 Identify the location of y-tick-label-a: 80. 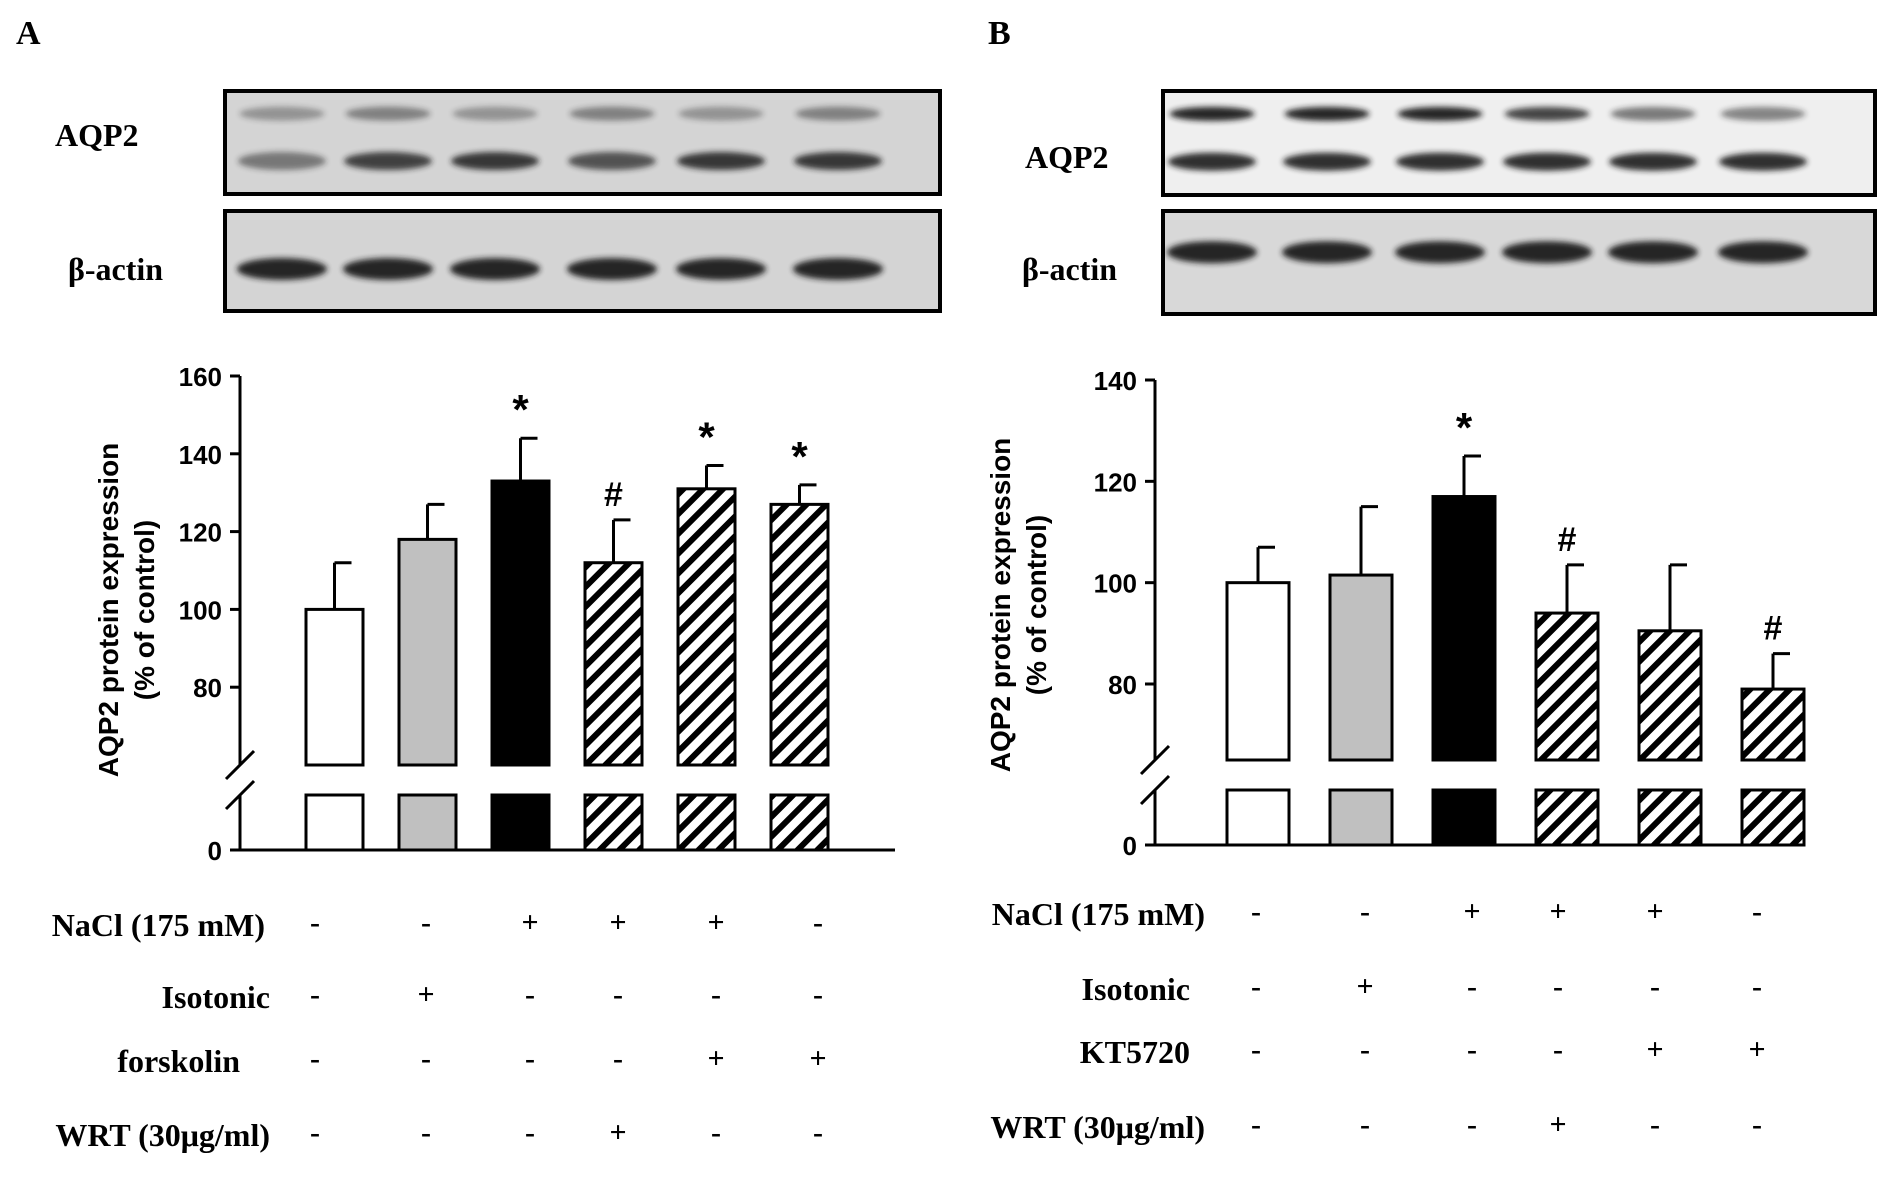
(207, 688).